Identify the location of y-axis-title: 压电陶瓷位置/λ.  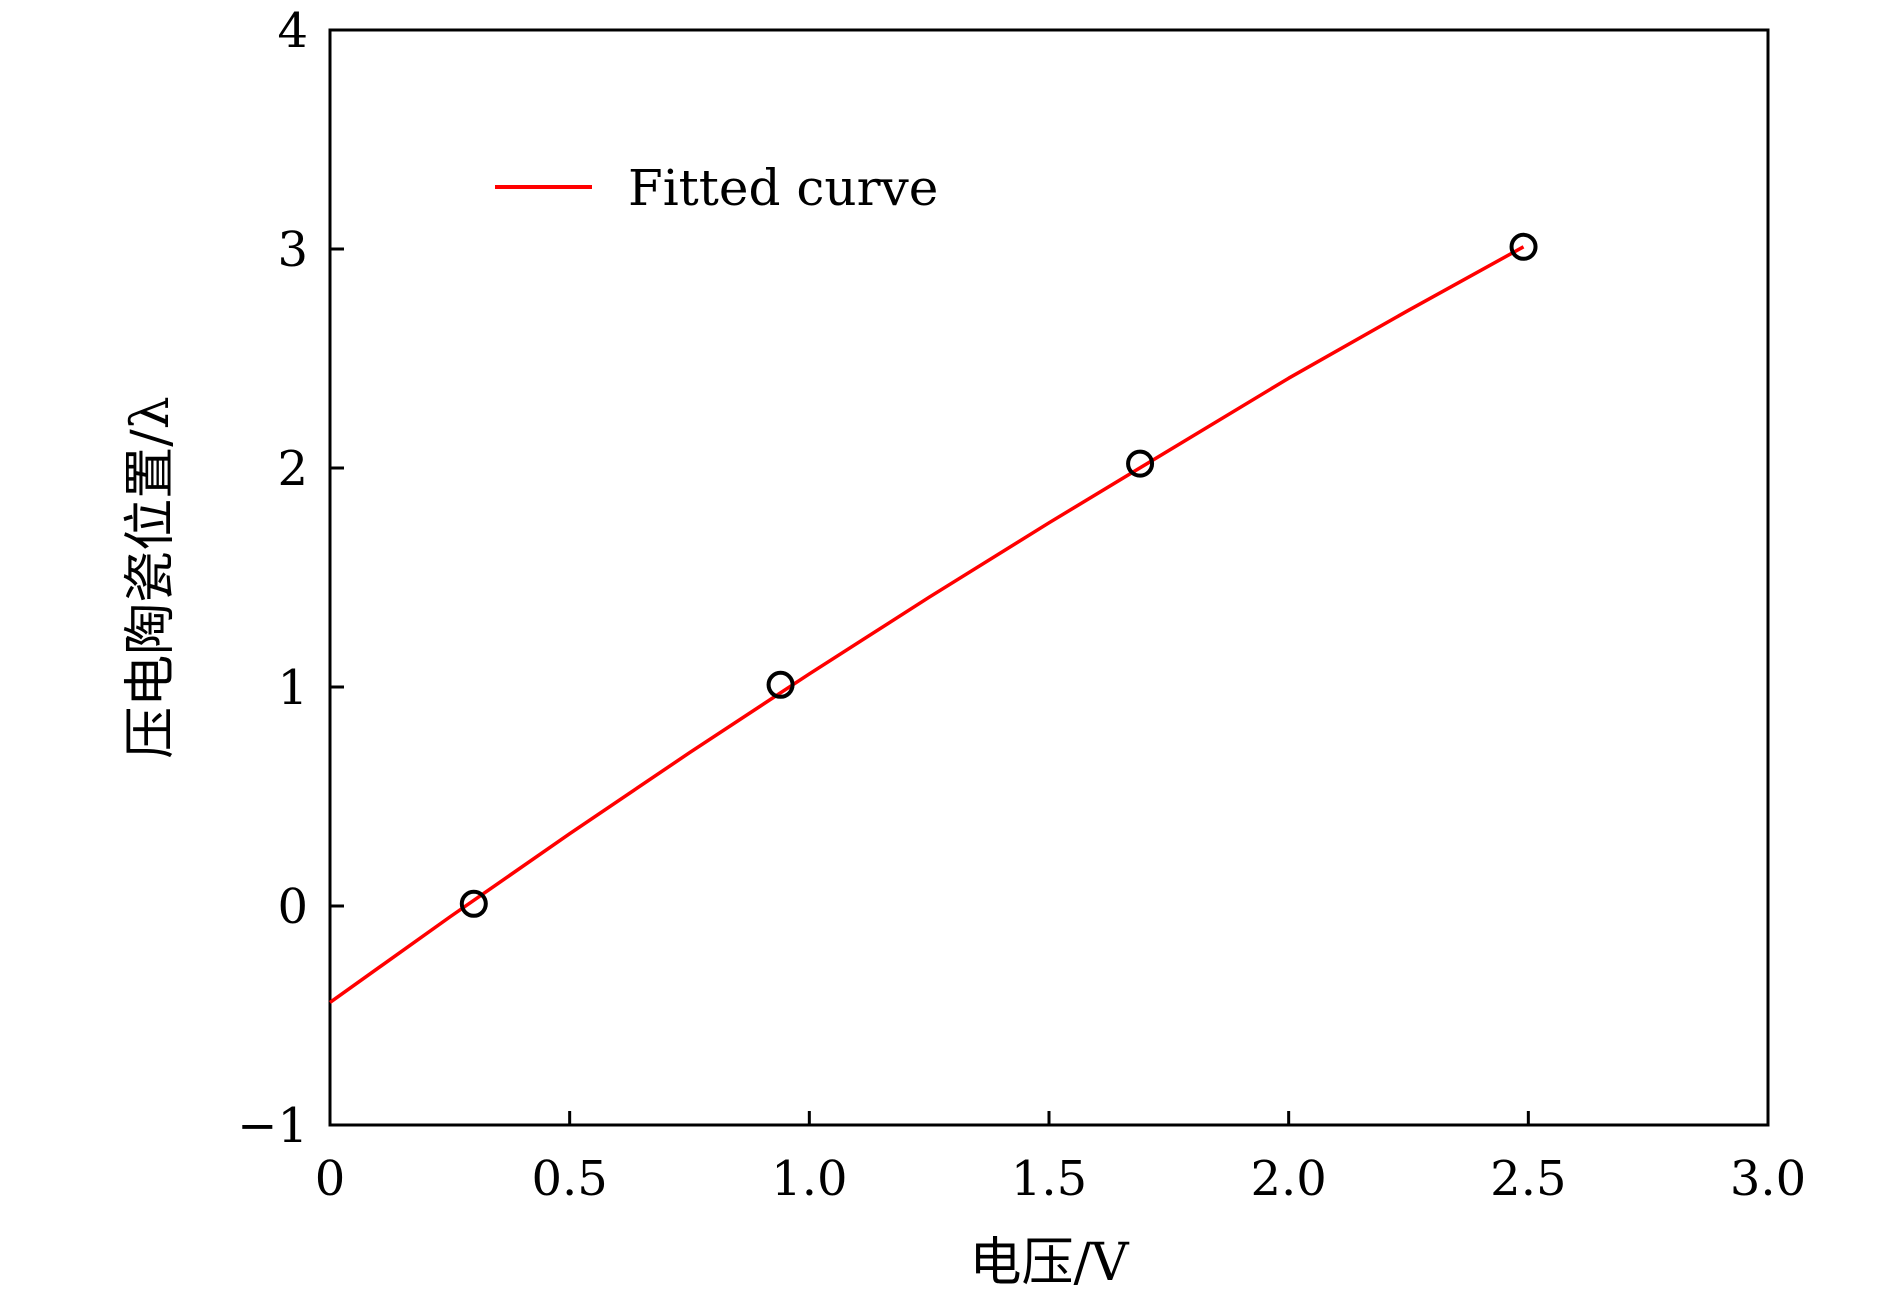
(151, 577).